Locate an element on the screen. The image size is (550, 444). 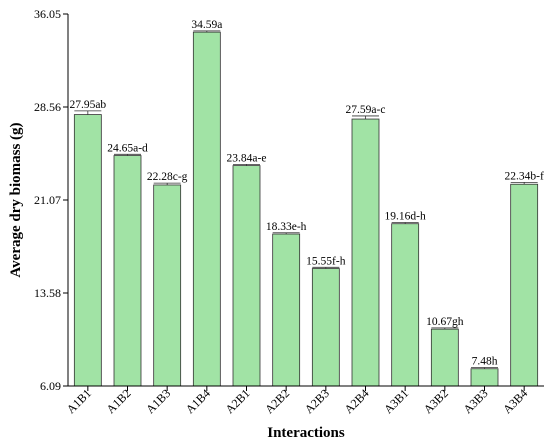
x-tick-label: A2B3 is located at coordinates (317, 401).